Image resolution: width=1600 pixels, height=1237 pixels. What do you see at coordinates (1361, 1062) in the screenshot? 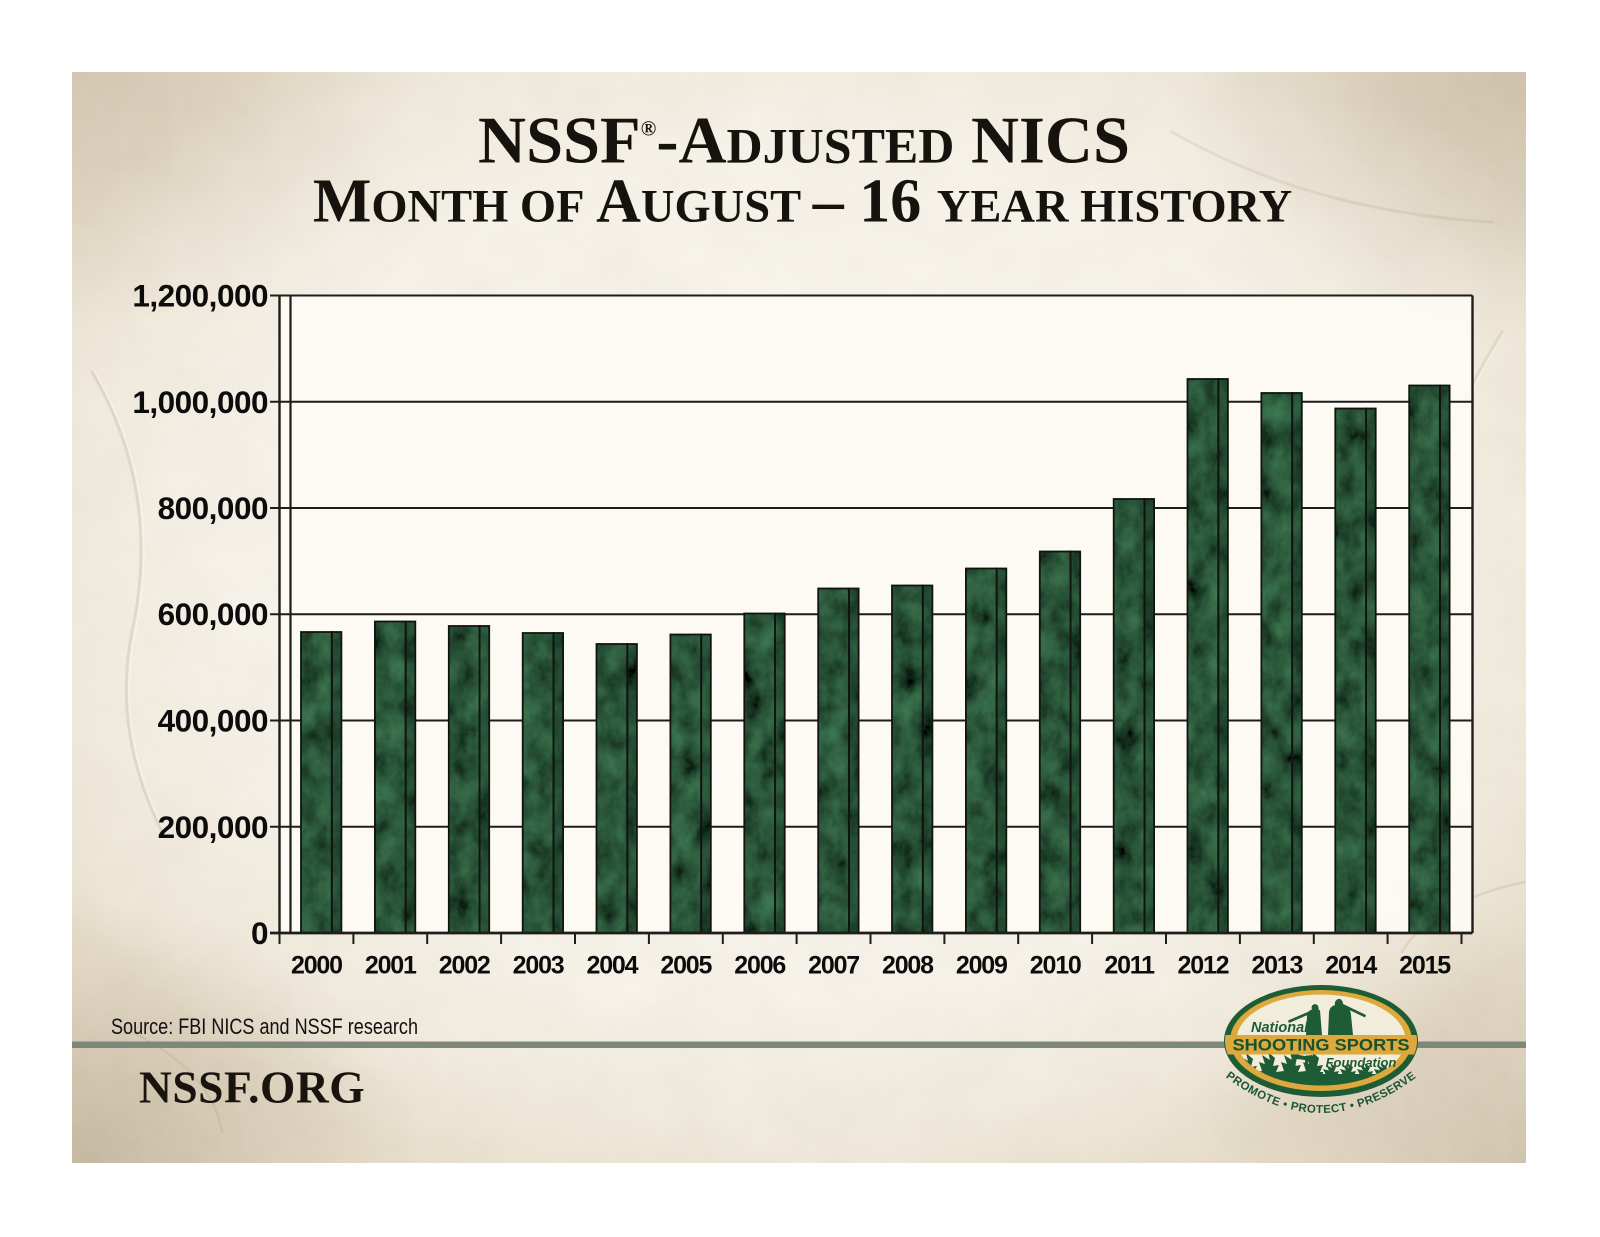
I see `svg-text: Foundation` at bounding box center [1361, 1062].